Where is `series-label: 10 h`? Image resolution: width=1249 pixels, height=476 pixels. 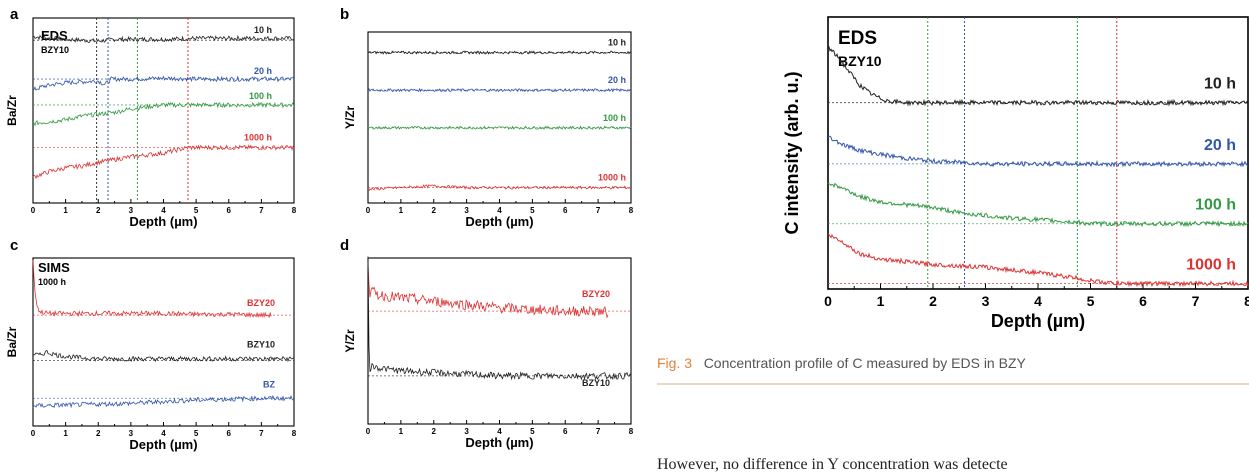
series-label: 10 h is located at coordinates (1220, 84).